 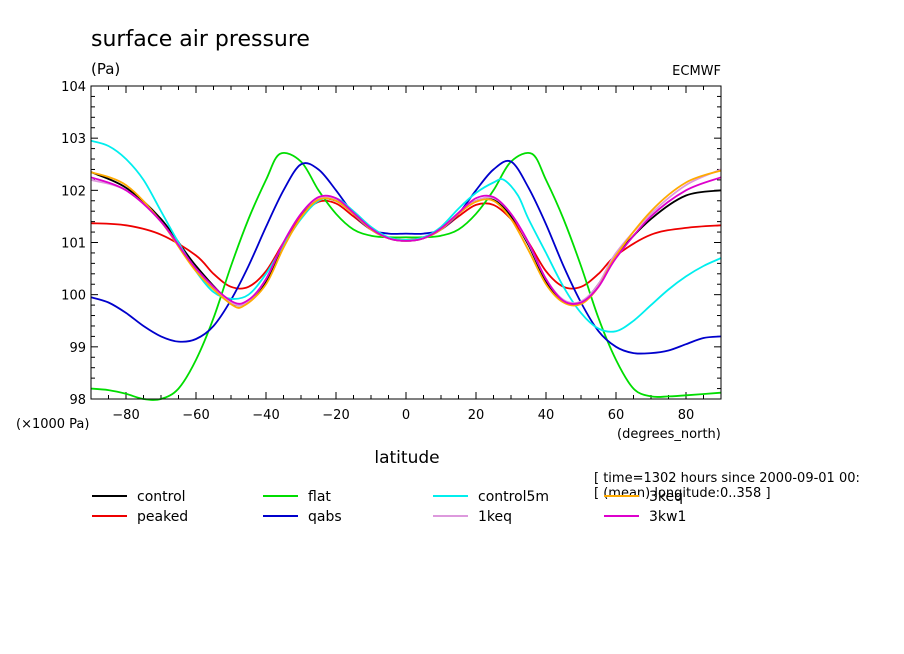 What do you see at coordinates (73, 87) in the screenshot?
I see `y-tick-label: 104` at bounding box center [73, 87].